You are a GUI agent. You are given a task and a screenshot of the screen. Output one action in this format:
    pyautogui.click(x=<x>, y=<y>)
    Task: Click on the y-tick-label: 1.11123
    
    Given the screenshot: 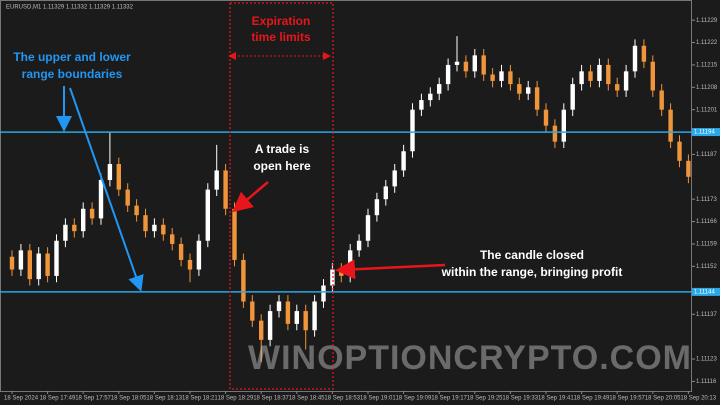 What is the action you would take?
    pyautogui.click(x=706, y=360)
    